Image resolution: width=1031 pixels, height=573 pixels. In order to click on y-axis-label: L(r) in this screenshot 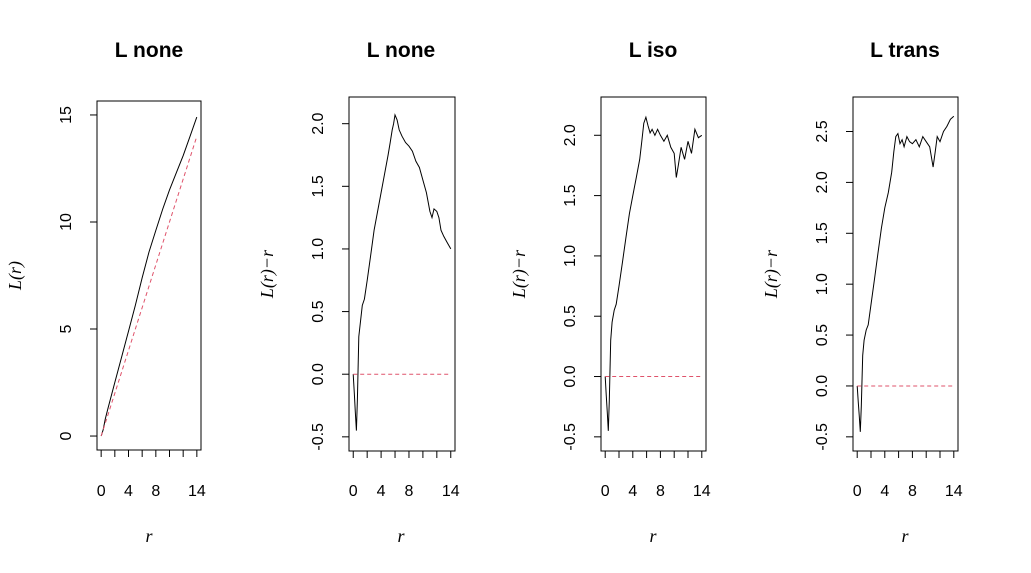, I will do `click(15, 276)`.